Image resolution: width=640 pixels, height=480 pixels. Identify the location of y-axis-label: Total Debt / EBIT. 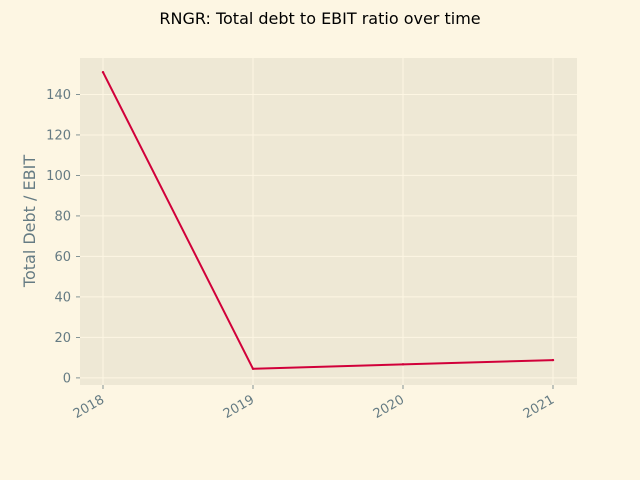
(29, 221).